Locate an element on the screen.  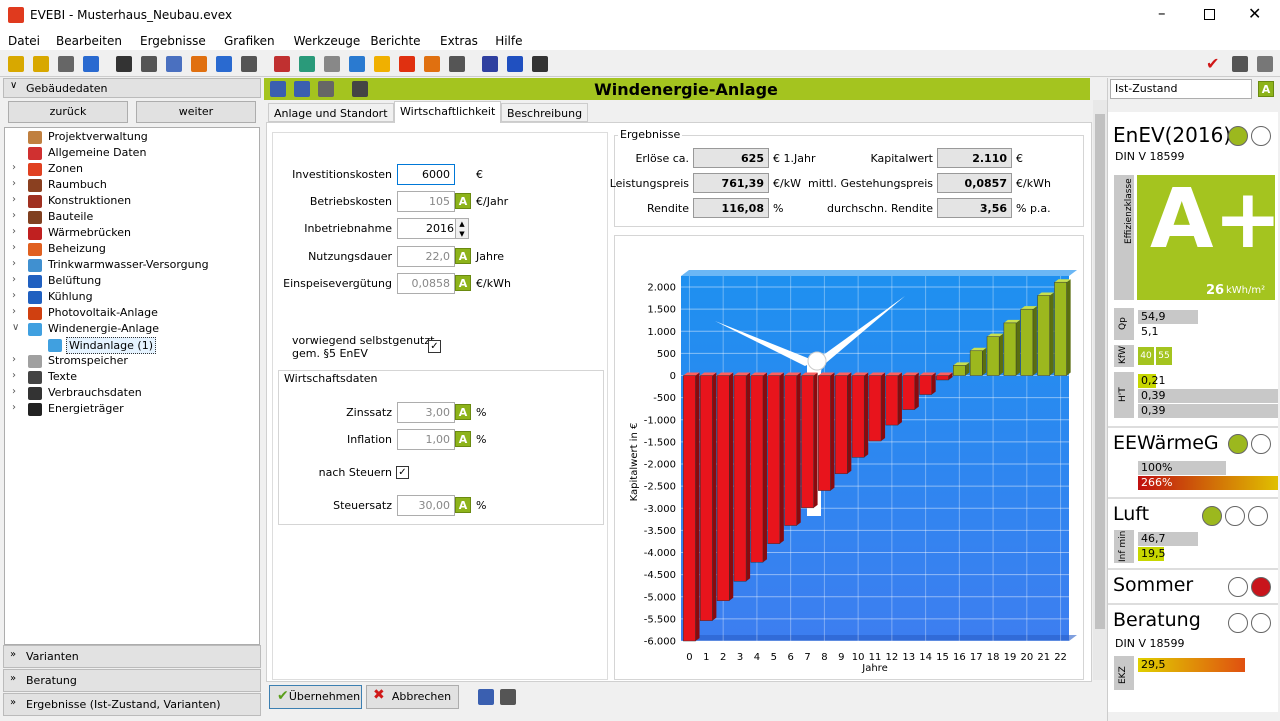
menu-item: Extras is located at coordinates (459, 41).